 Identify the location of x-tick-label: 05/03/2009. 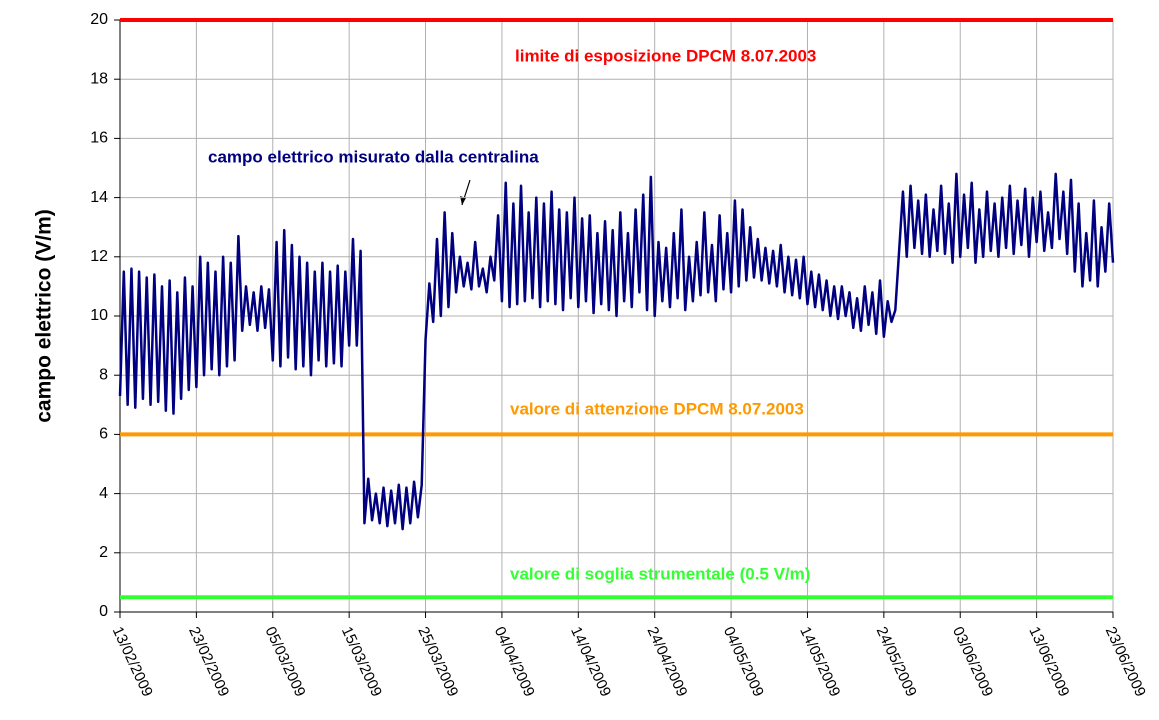
(285, 661).